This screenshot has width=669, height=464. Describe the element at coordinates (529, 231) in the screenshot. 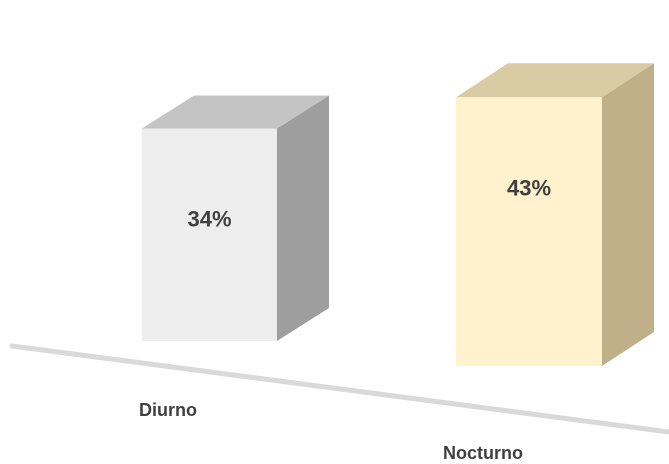

I see `bar-nocturno` at that location.